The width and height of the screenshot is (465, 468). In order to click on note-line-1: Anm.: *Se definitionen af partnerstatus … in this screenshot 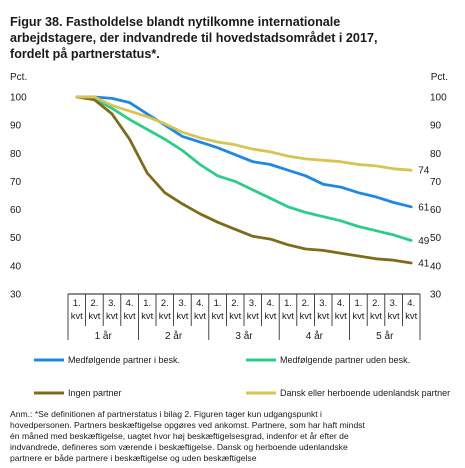, I will do `click(166, 414)`.